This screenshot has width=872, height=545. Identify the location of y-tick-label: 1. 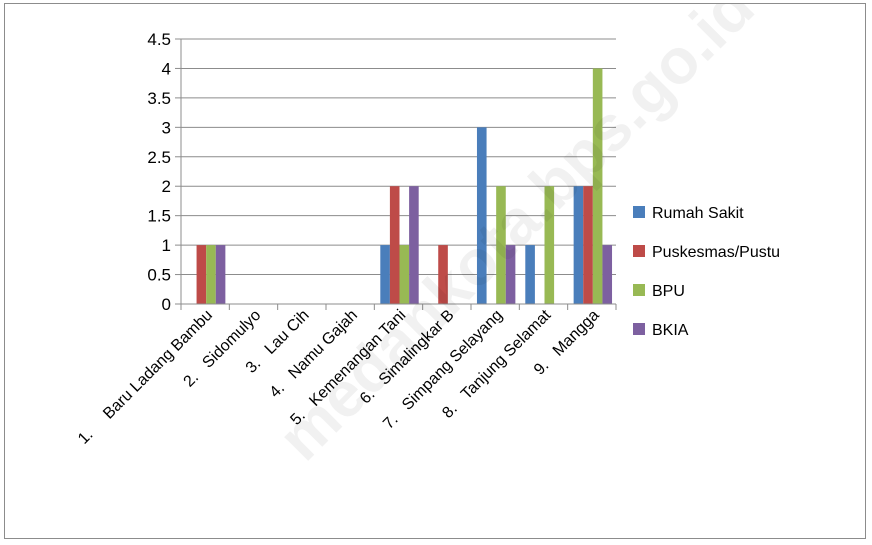
(166, 245).